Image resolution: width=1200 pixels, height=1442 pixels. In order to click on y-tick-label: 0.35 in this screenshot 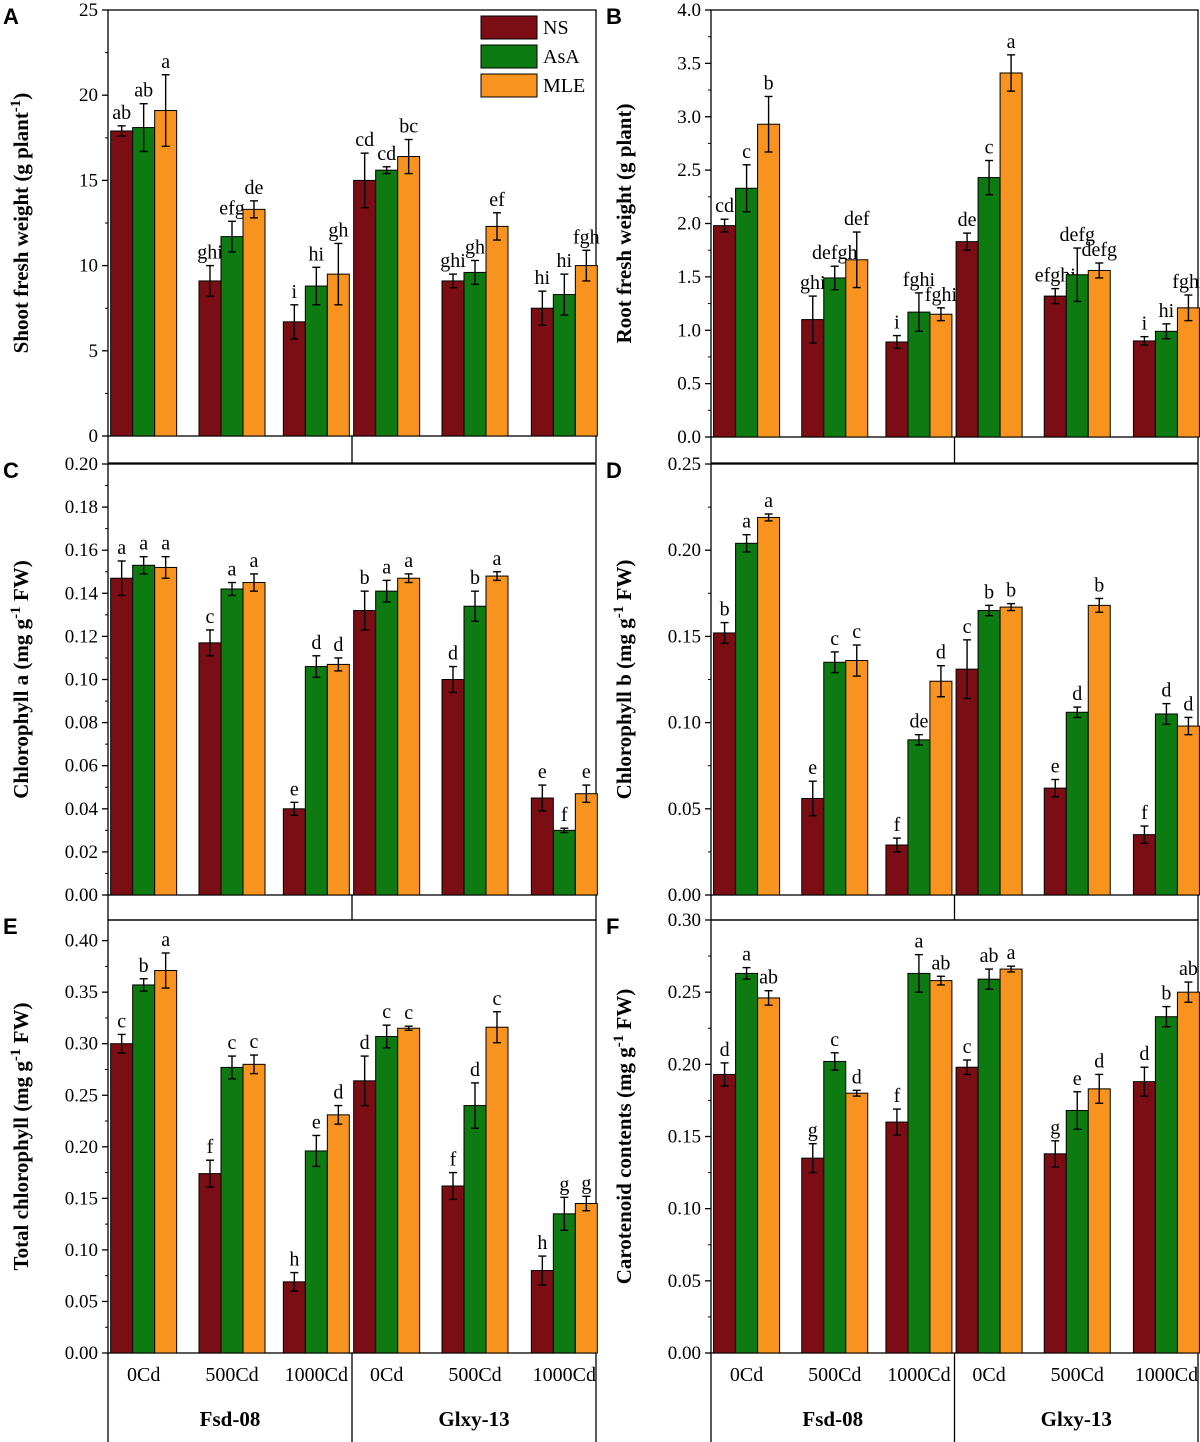, I will do `click(81, 992)`.